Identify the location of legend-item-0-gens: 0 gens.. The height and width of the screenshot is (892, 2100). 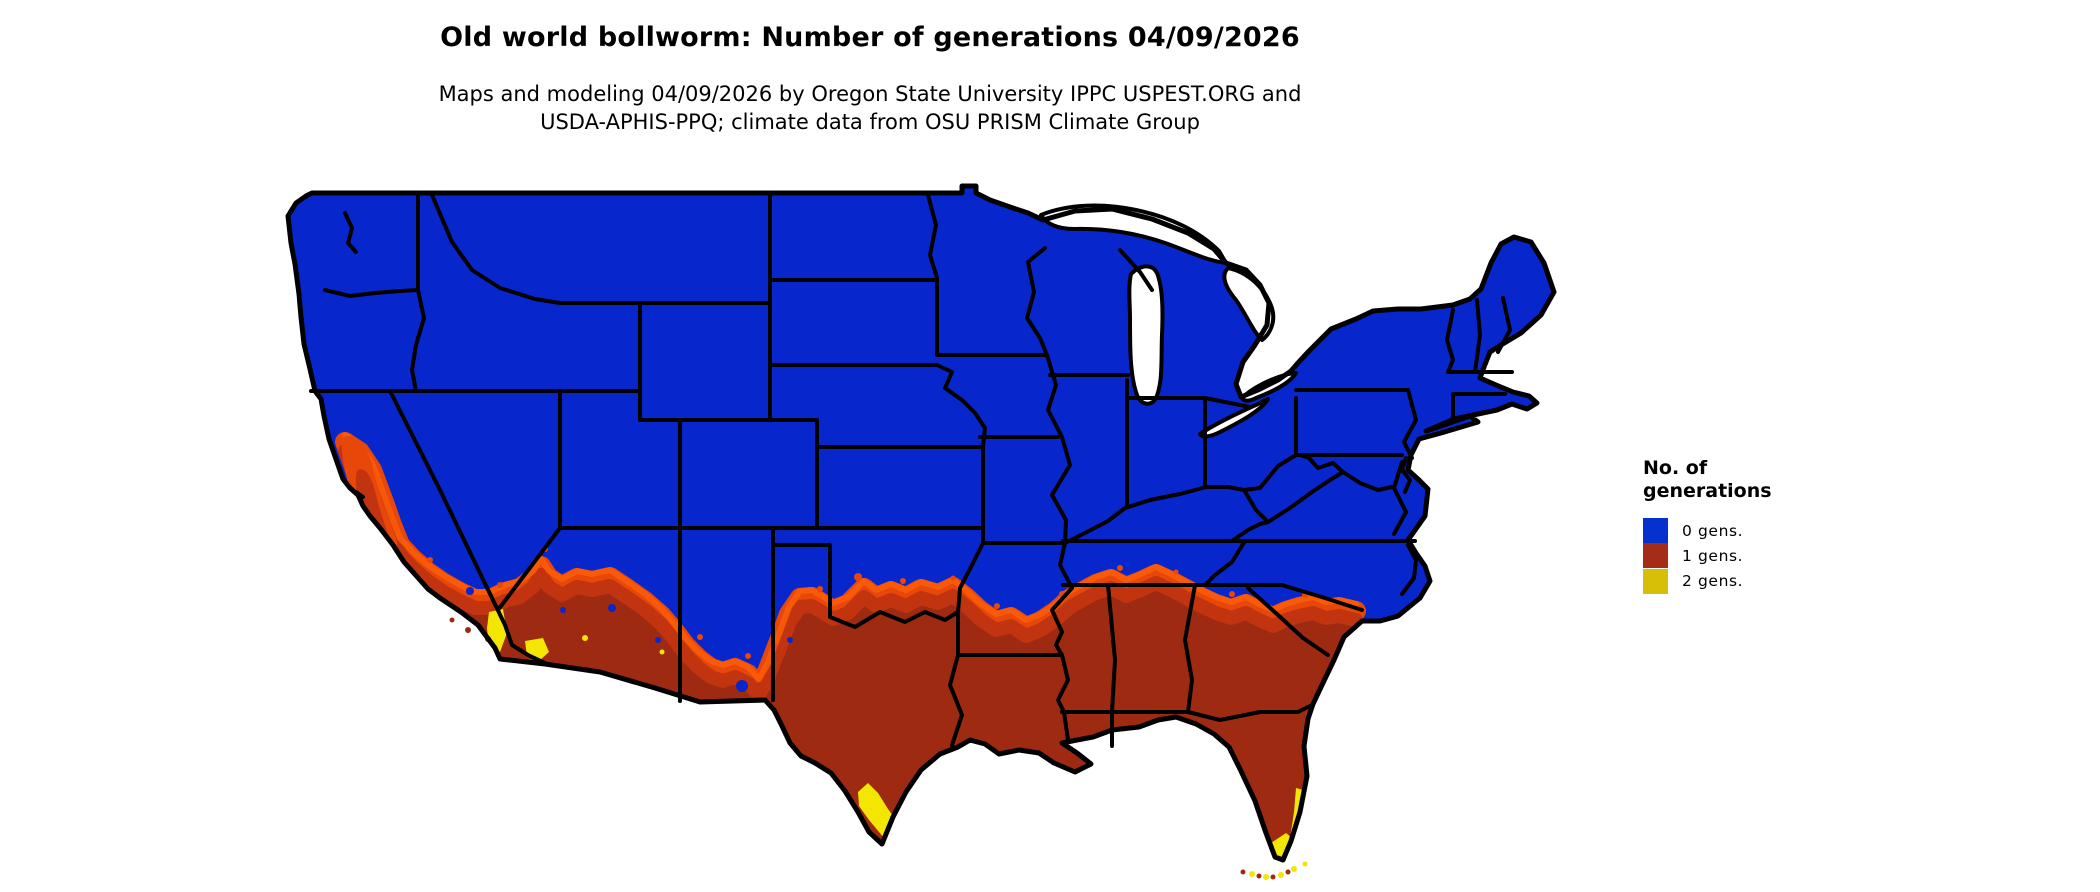
(1763, 531).